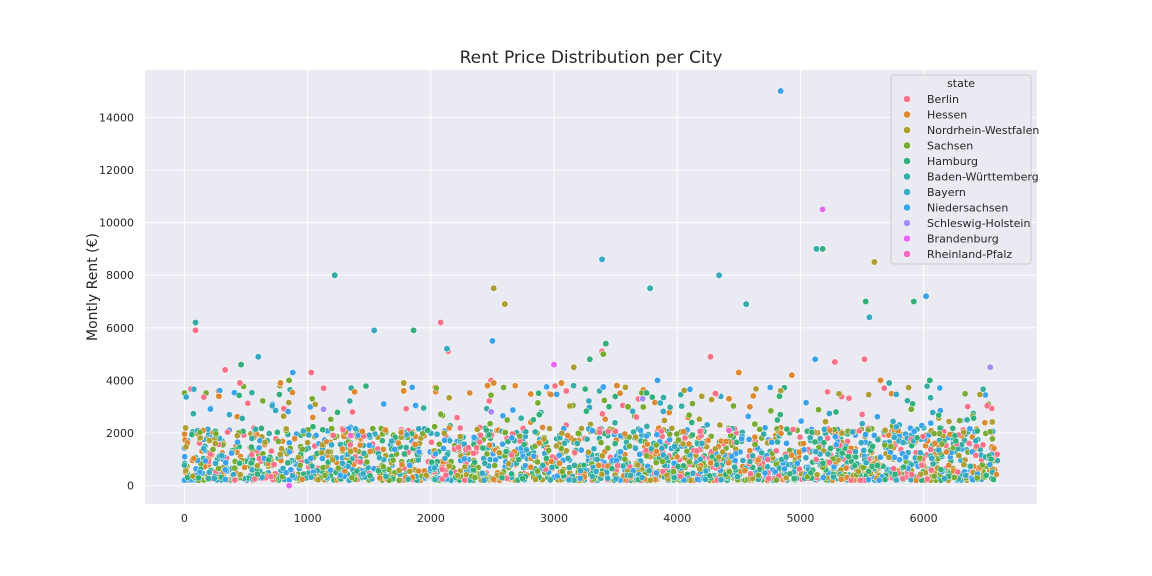  What do you see at coordinates (554, 518) in the screenshot?
I see `x-tick-label: 3000` at bounding box center [554, 518].